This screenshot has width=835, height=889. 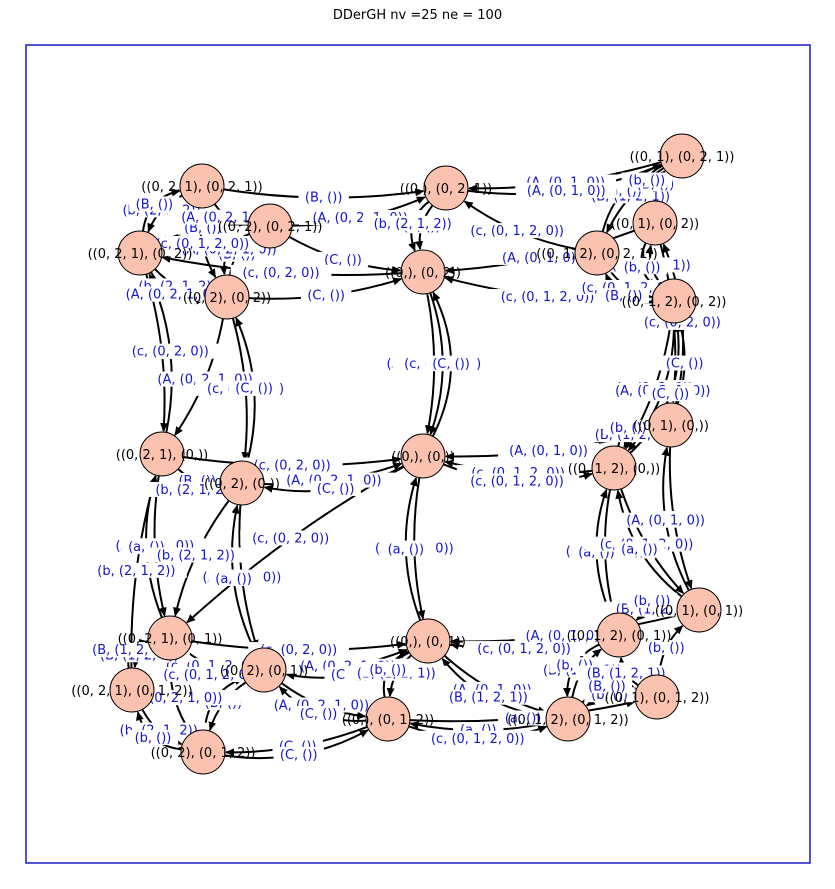 I want to click on graph-node: ((0, 1, 2), (0, 2)), so click(x=674, y=301).